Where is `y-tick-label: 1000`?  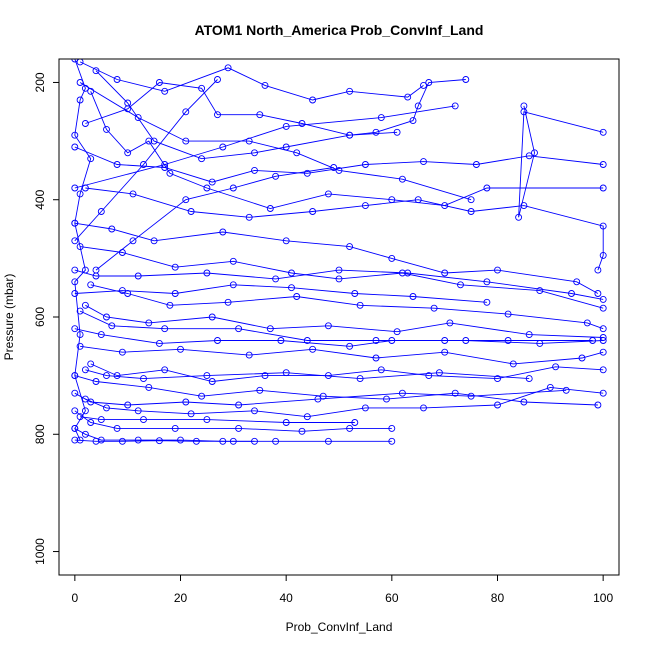
y-tick-label: 1000 is located at coordinates (40, 551).